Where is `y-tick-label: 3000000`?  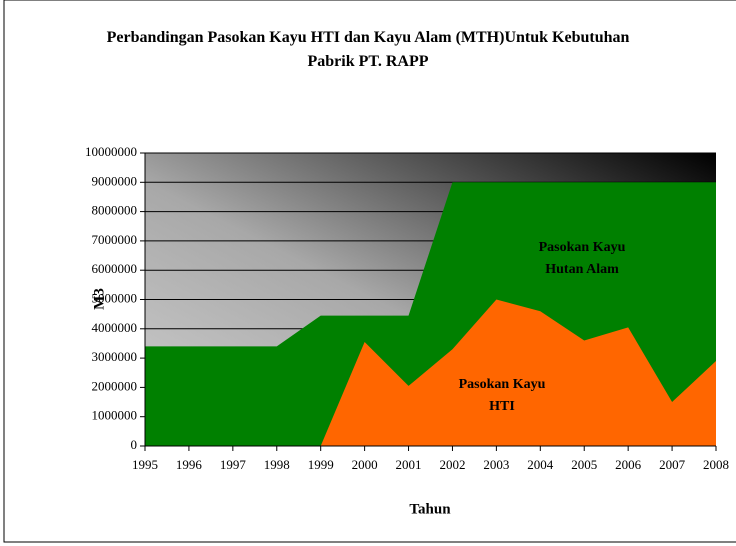
y-tick-label: 3000000 is located at coordinates (115, 356).